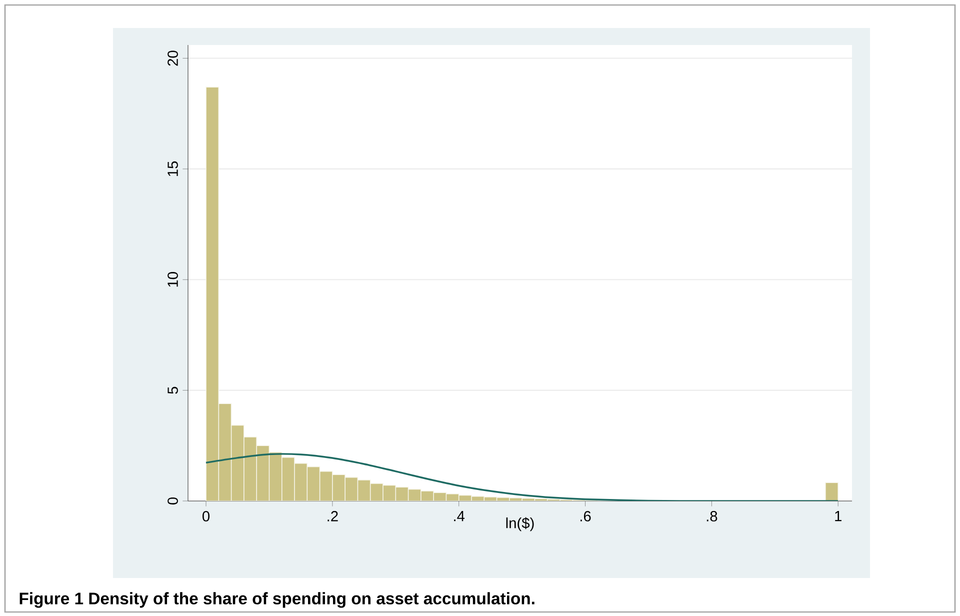  What do you see at coordinates (173, 58) in the screenshot?
I see `y-tick-label: 20` at bounding box center [173, 58].